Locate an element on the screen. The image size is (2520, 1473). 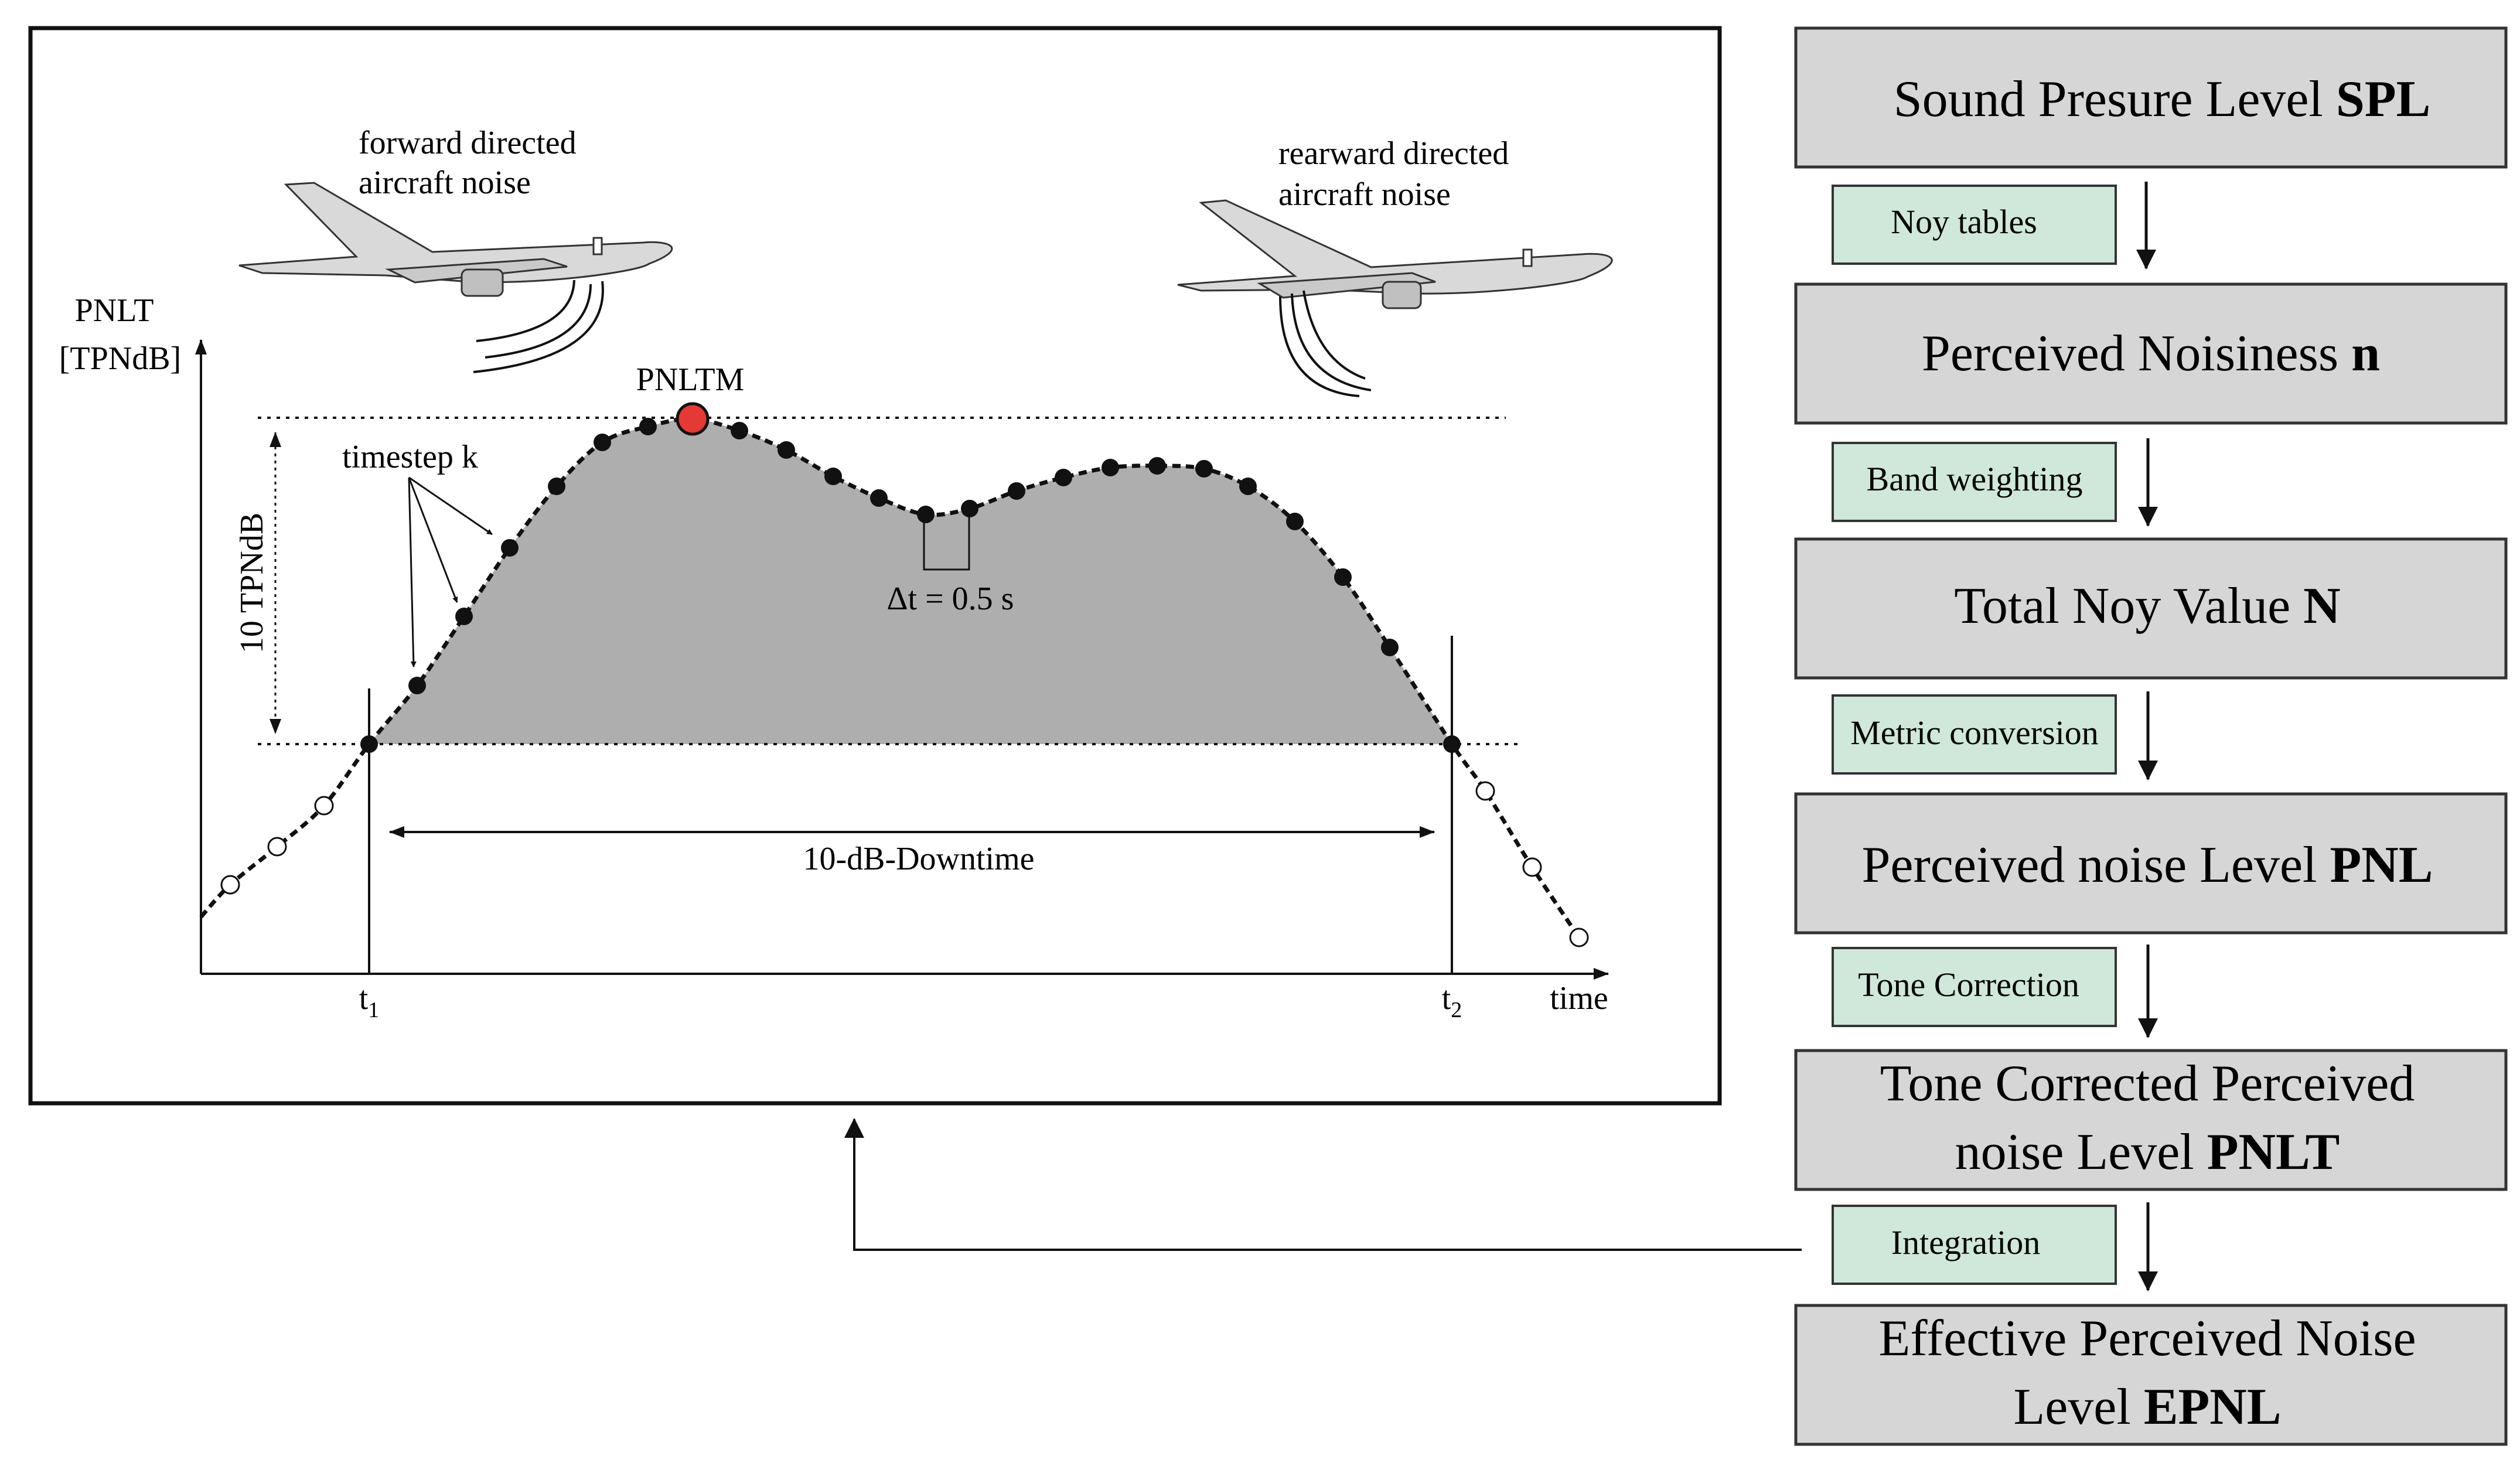
ten-db-area is located at coordinates (910, 581).